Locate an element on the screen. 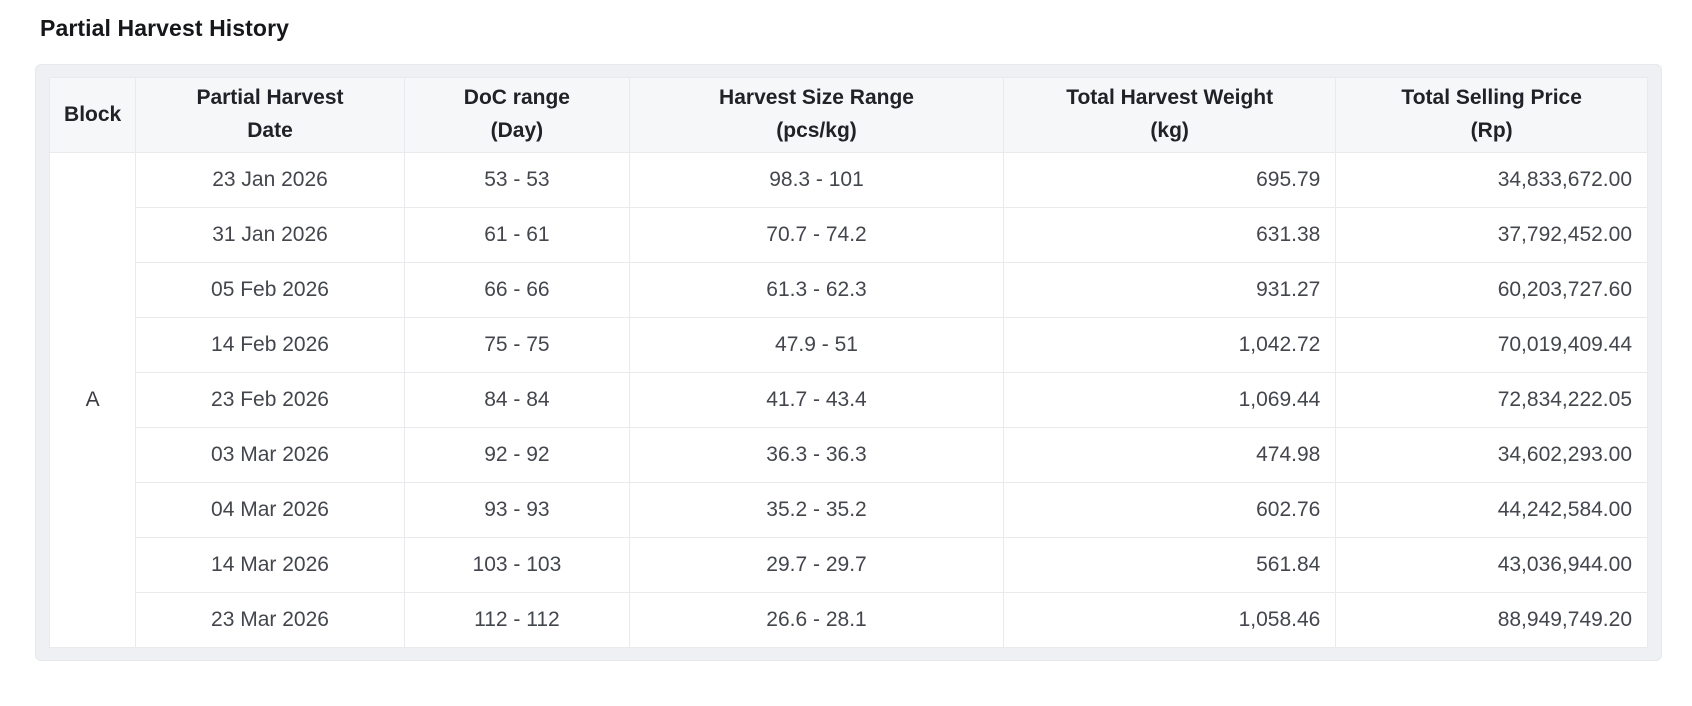 The image size is (1692, 706). date-cell: 14 Mar 2026 is located at coordinates (270, 565).